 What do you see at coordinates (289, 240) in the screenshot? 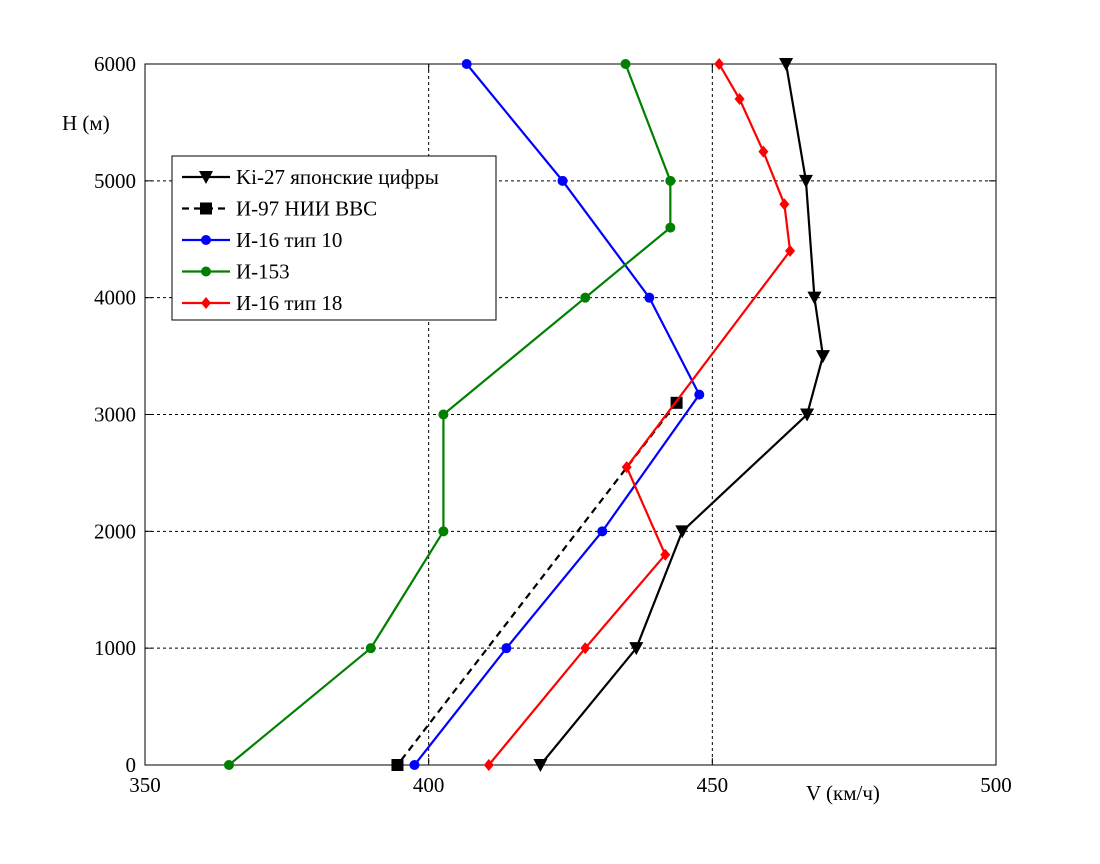
I see `legend-label: И-16 тип 10` at bounding box center [289, 240].